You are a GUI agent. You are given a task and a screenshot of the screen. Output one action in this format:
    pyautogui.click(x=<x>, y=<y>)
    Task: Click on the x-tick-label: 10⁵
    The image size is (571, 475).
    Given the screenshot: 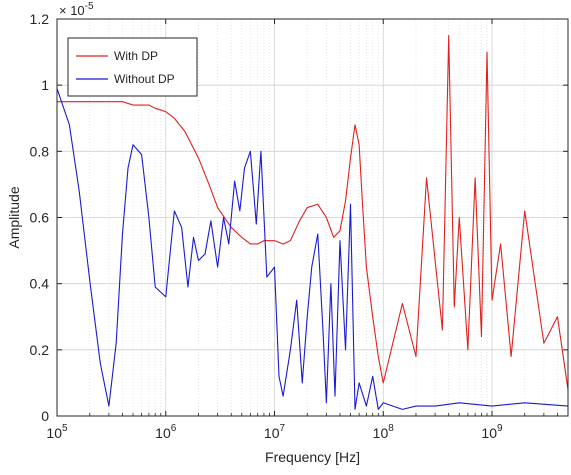 What is the action you would take?
    pyautogui.click(x=57, y=432)
    